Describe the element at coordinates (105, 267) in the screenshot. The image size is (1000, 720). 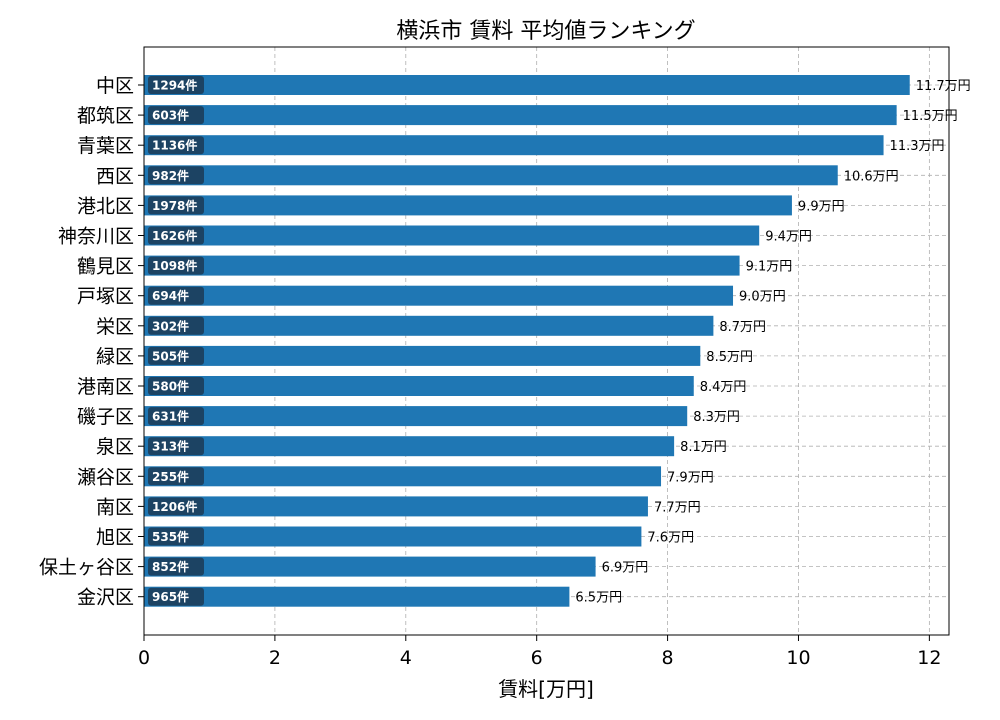
I see `category-label: 鶴見区` at that location.